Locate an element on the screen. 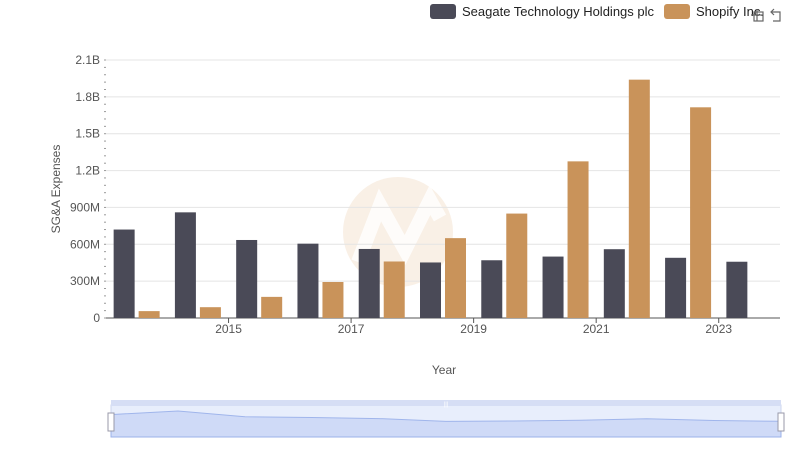  datazoom-drag-handle: ||| is located at coordinates (446, 405).